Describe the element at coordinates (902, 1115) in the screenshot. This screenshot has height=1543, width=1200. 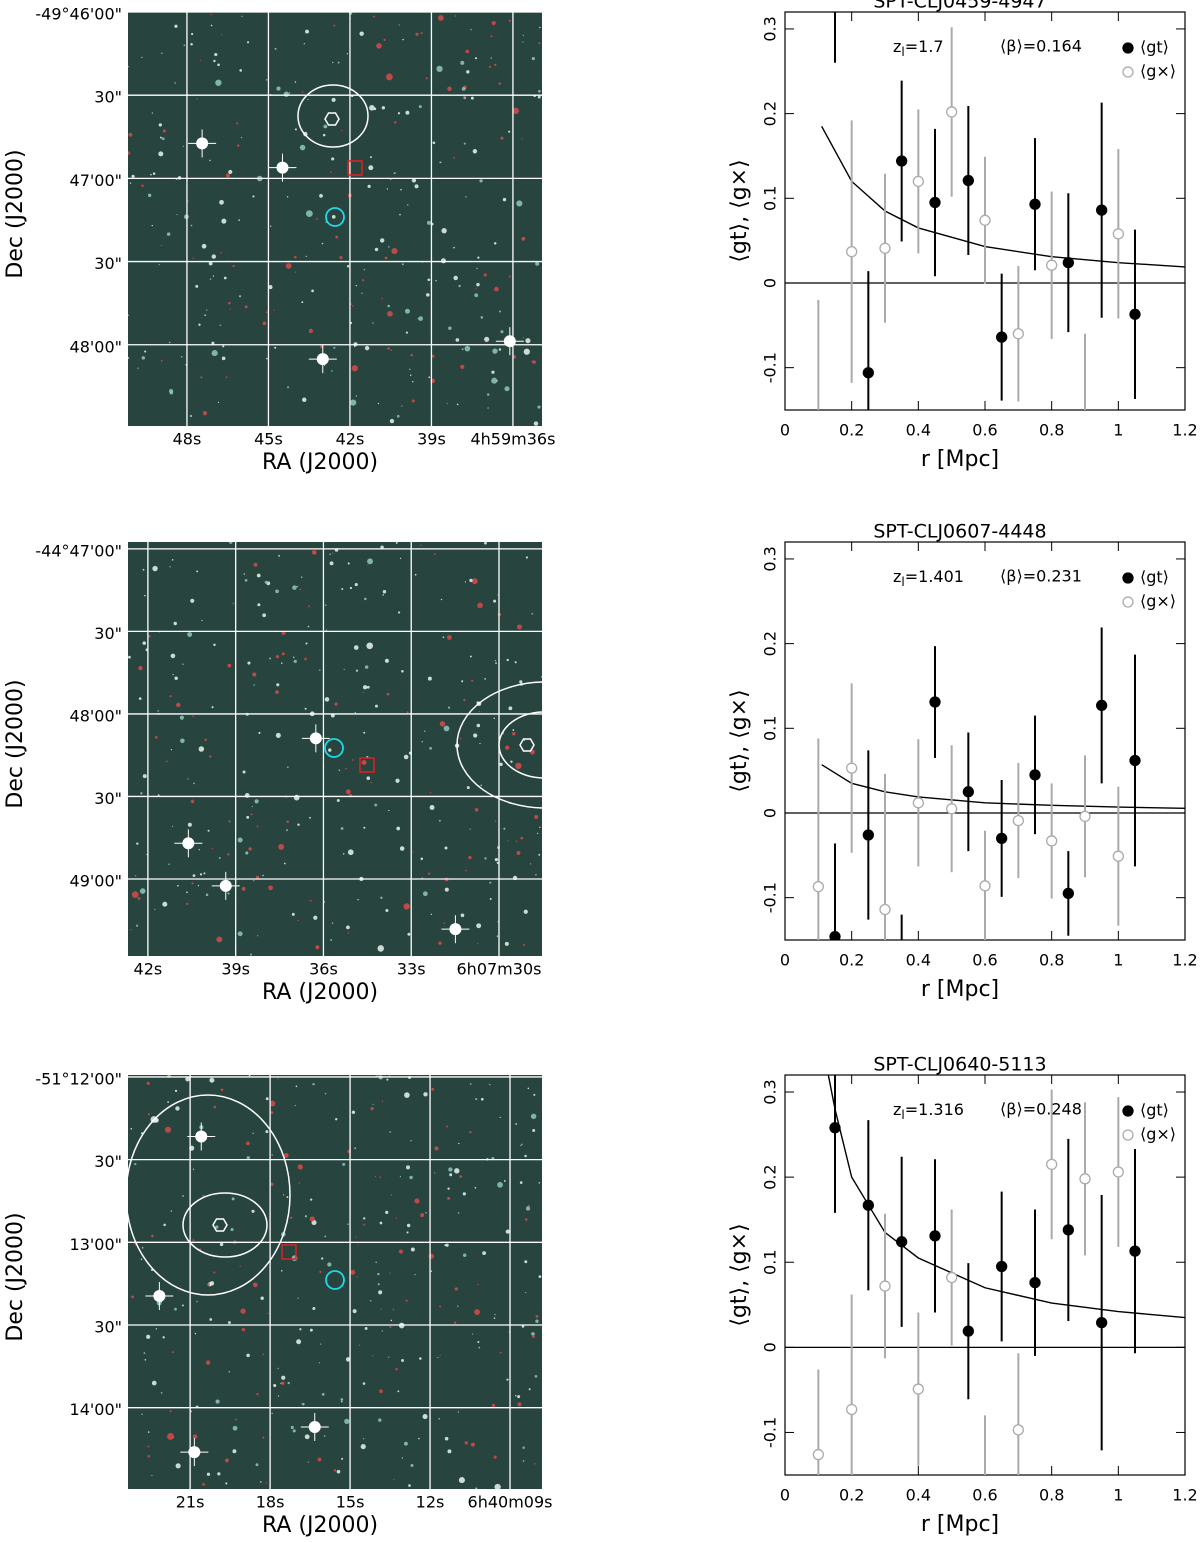
I see `redshift-subscript: l` at that location.